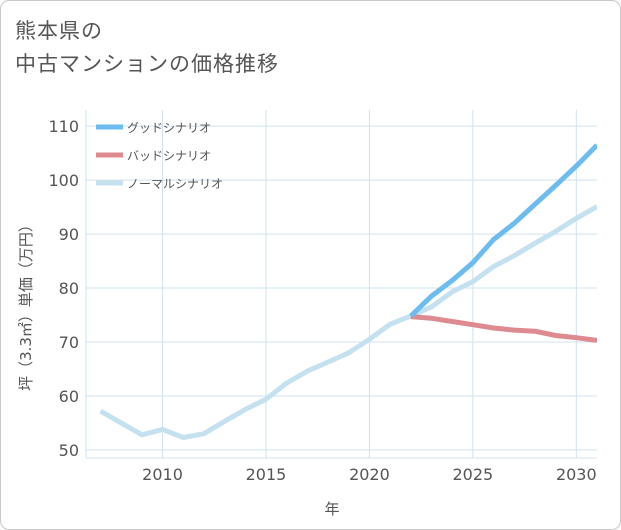  I want to click on series-line-good, so click(503, 230).